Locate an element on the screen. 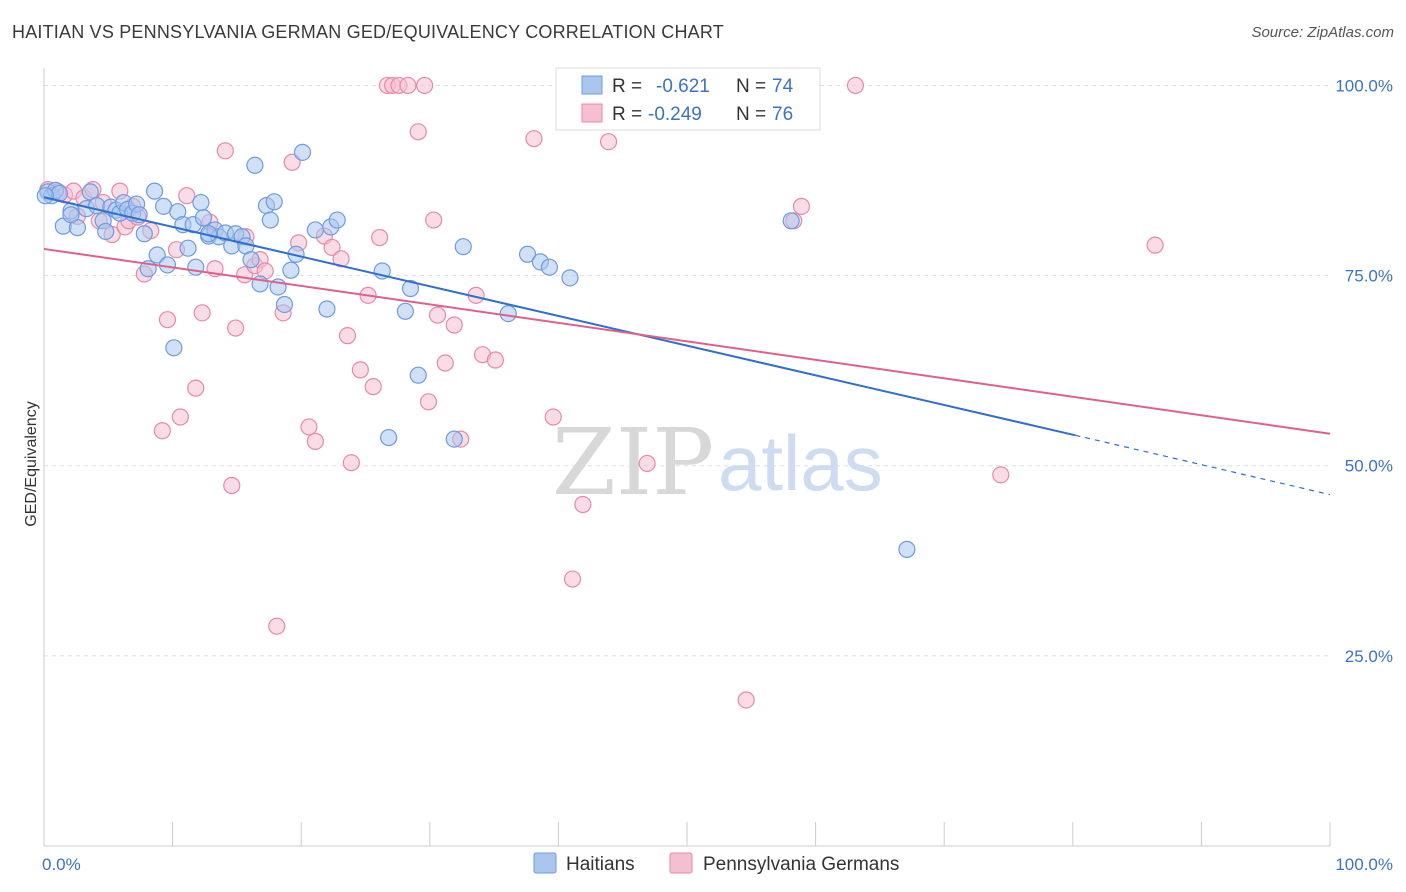 The image size is (1406, 892). y-tick-label-0: 100.0% is located at coordinates (1364, 85).